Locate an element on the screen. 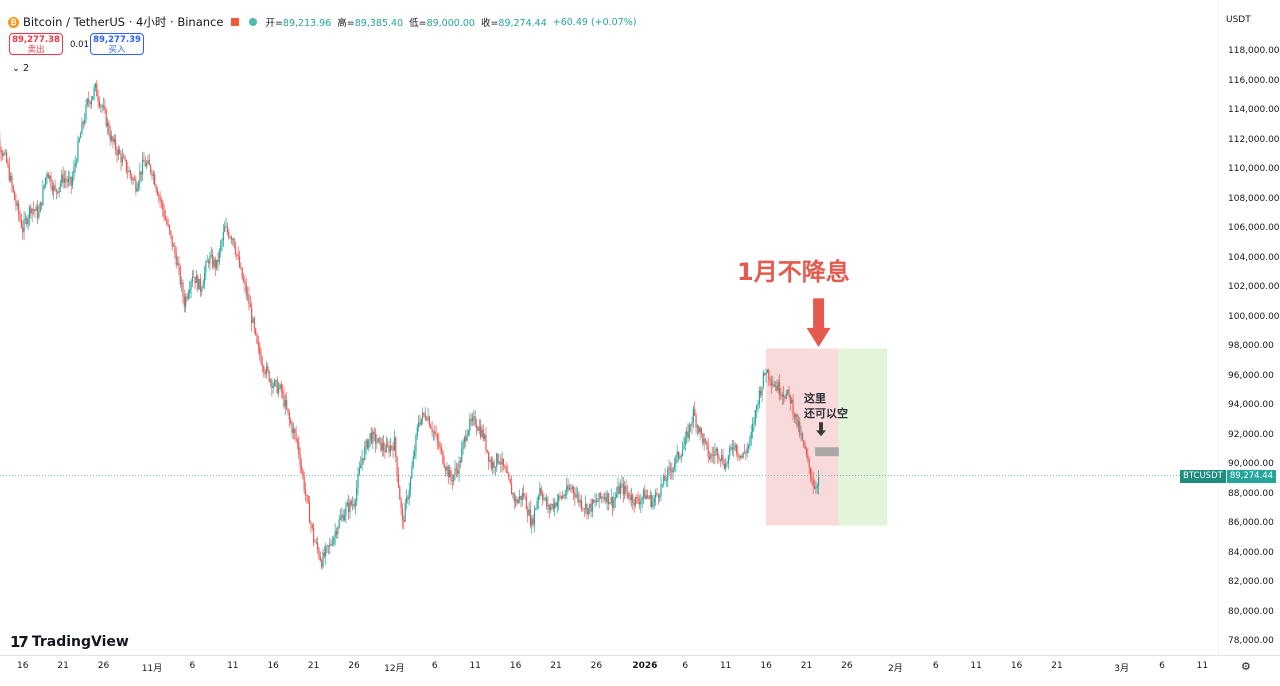  indicators-toggle: ⌄ 2 is located at coordinates (21, 68).